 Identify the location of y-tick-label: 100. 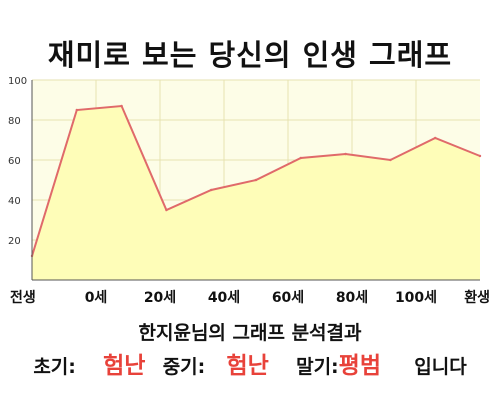
(17, 81).